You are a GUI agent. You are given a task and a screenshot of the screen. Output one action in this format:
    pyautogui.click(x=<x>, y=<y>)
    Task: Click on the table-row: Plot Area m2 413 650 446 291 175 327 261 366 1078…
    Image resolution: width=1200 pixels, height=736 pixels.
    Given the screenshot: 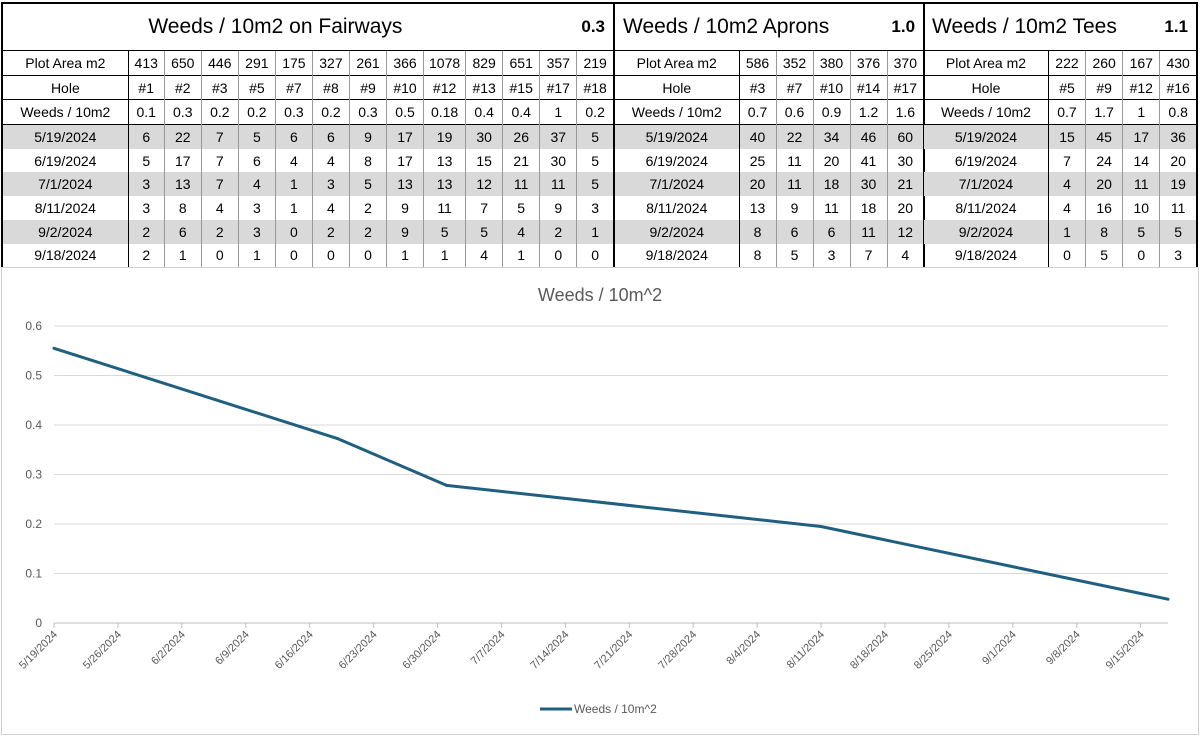 What is the action you would take?
    pyautogui.click(x=308, y=63)
    